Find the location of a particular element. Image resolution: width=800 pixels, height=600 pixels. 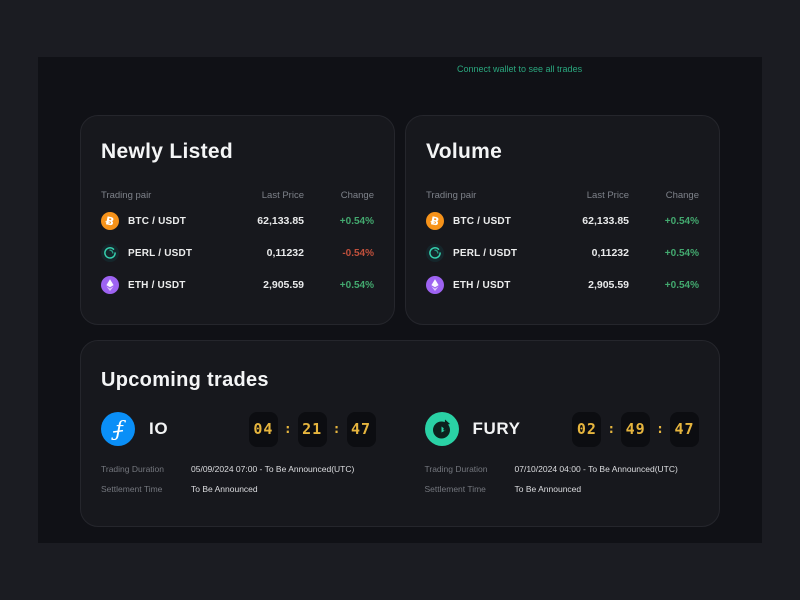

table-row: PERL / USDT 0,11232 +0.54% is located at coordinates (562, 253).